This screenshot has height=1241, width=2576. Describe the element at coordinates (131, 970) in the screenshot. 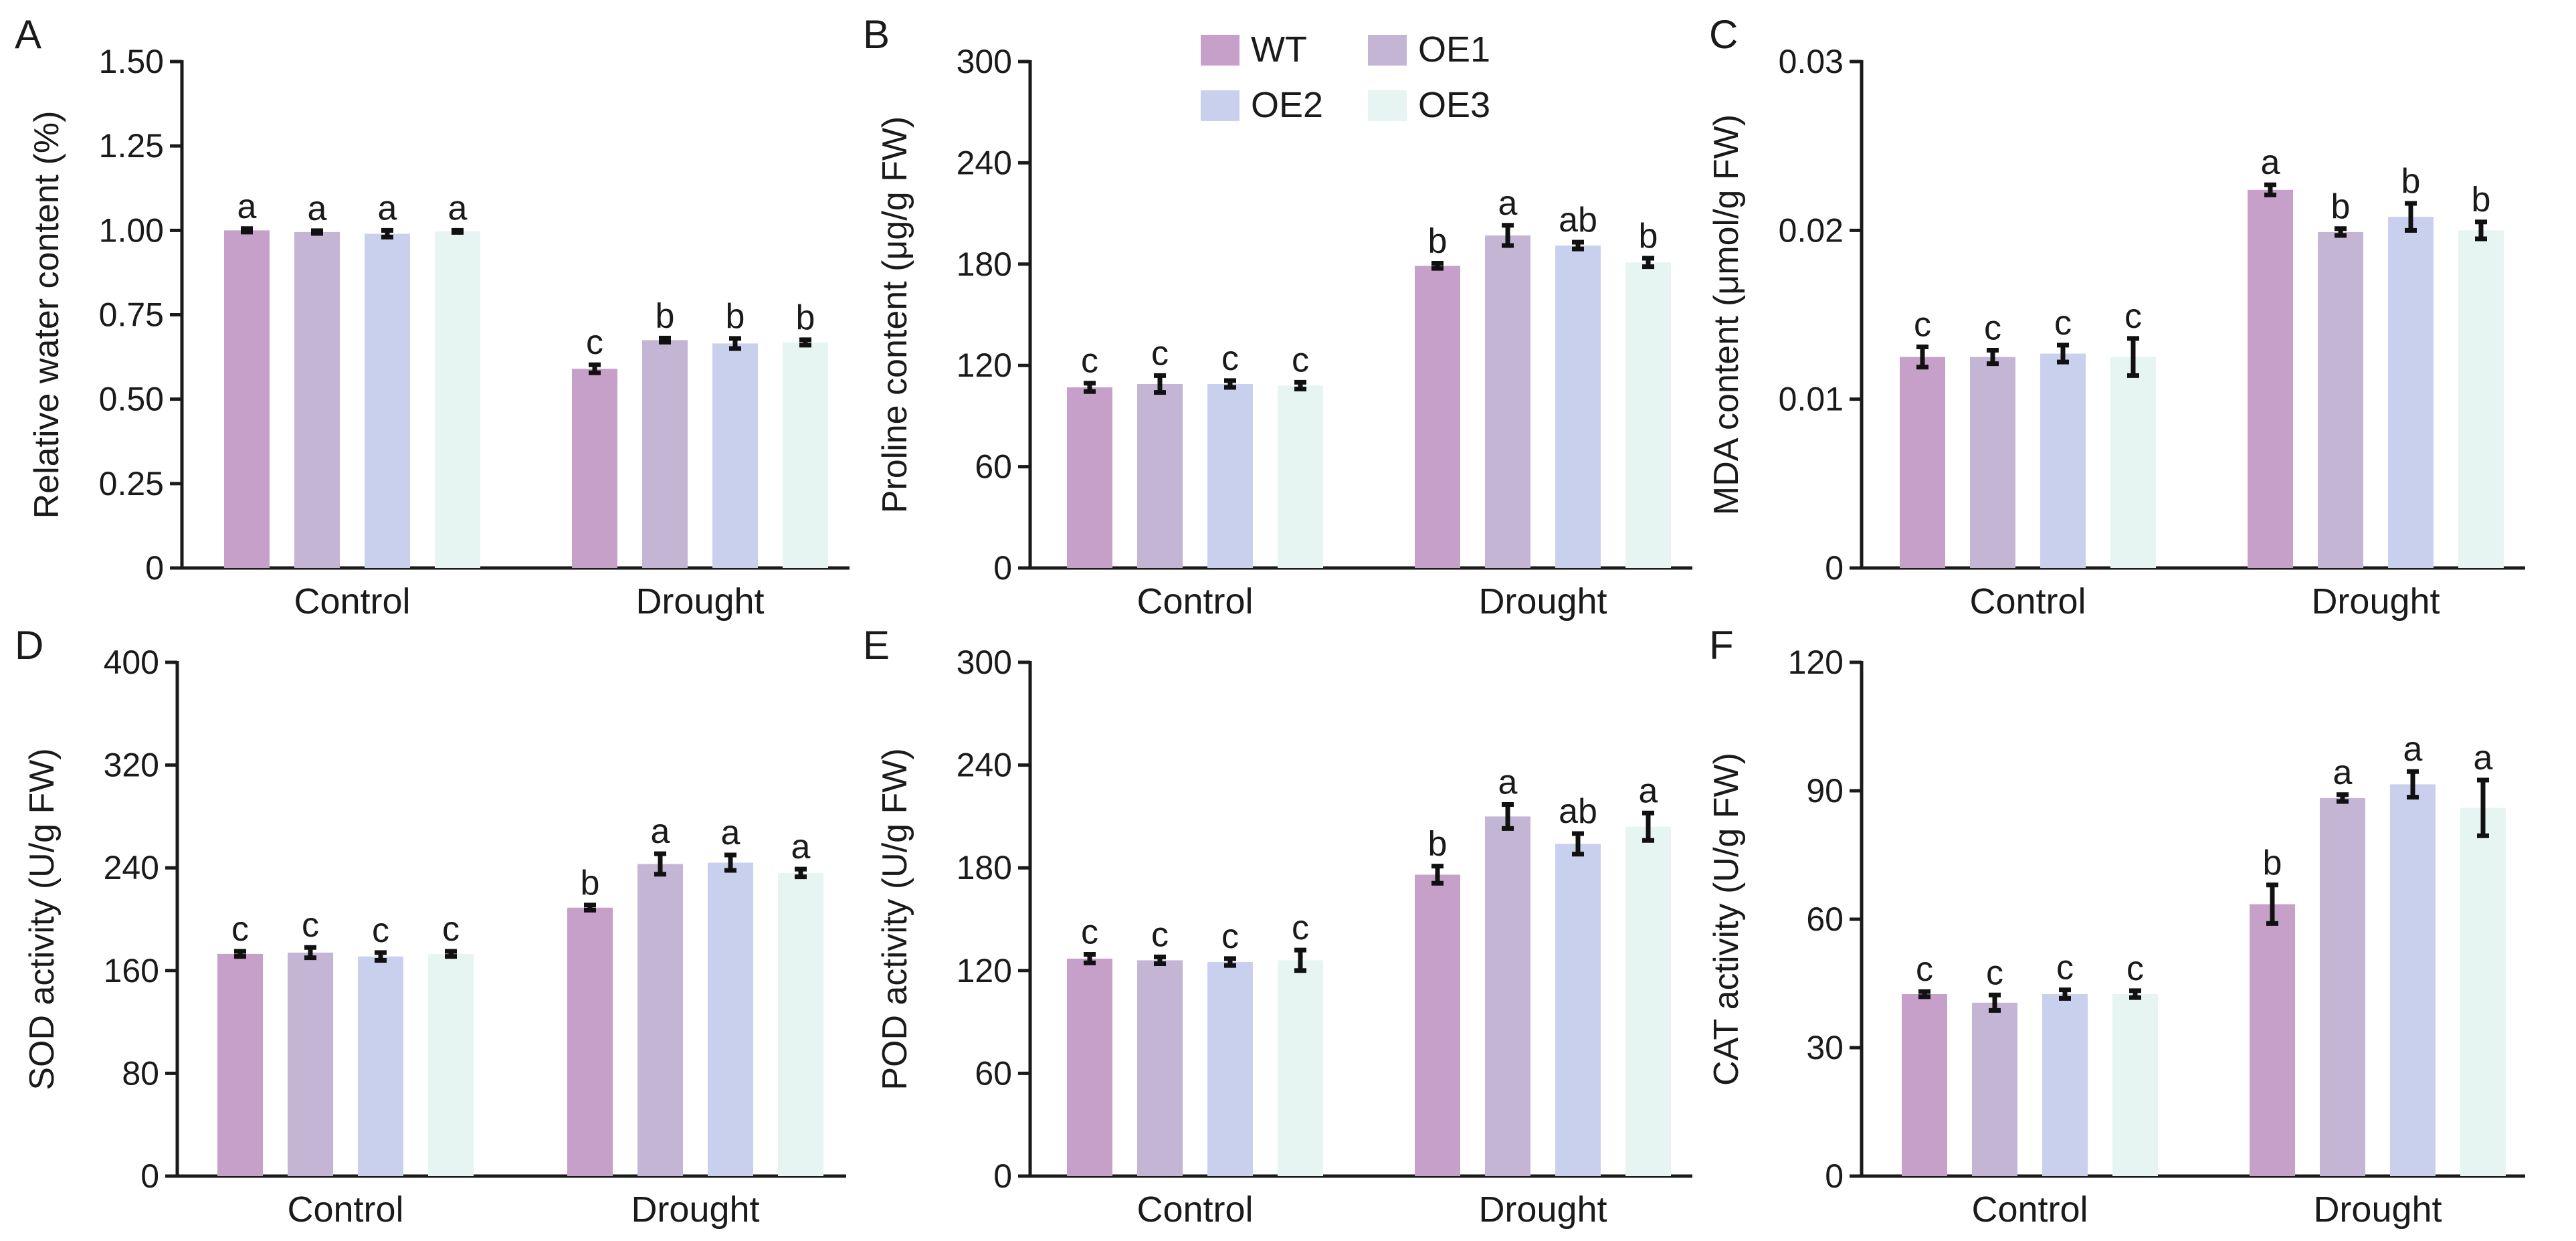

I see `y-tick-label: 160` at that location.